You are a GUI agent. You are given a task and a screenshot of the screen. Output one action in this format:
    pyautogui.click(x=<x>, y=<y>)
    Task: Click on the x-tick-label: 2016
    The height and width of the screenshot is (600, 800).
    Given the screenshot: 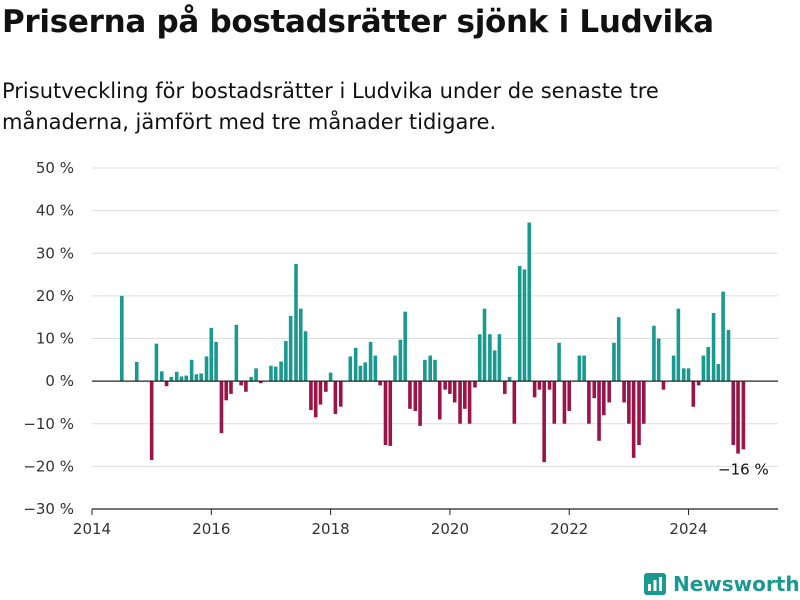 What is the action you would take?
    pyautogui.click(x=211, y=529)
    